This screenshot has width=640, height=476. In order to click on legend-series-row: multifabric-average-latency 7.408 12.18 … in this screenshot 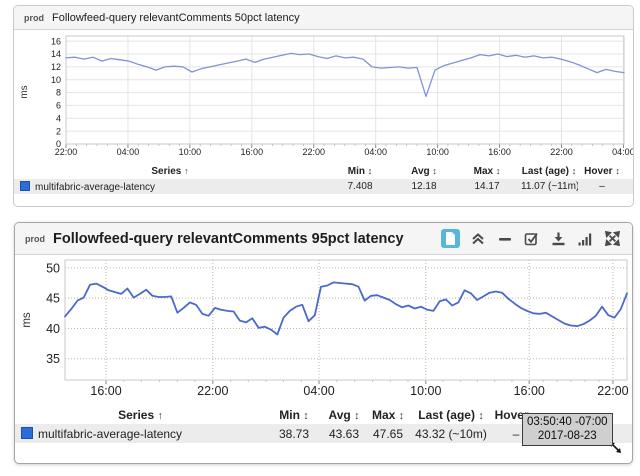, I will do `click(323, 186)`.